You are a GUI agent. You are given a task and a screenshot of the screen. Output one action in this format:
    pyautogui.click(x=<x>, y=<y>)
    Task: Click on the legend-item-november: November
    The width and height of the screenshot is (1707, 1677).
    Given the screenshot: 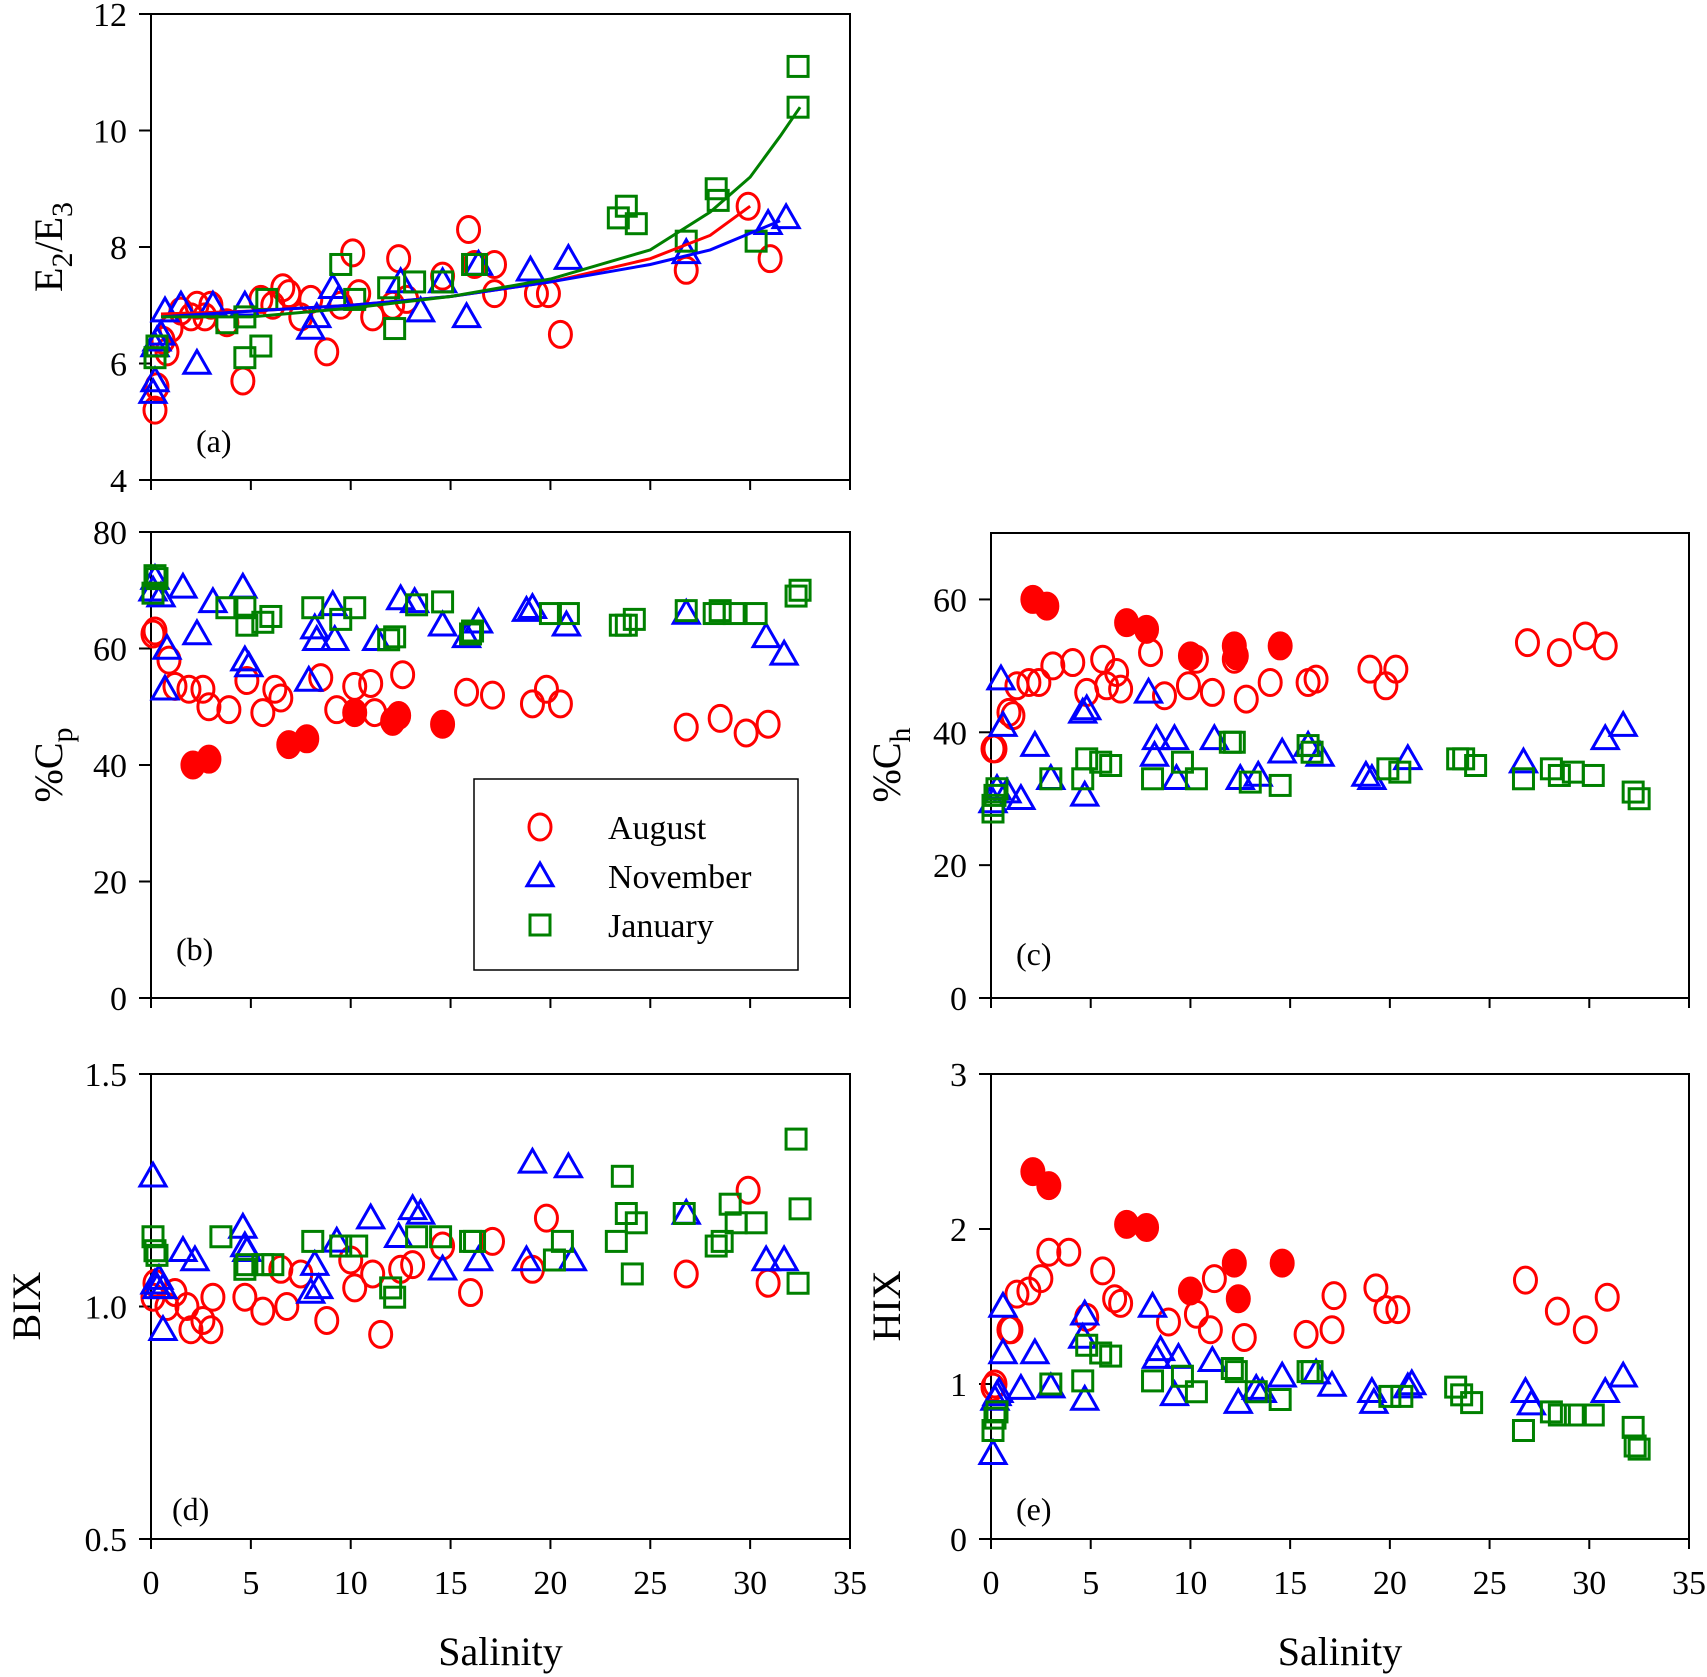 What is the action you would take?
    pyautogui.click(x=638, y=877)
    